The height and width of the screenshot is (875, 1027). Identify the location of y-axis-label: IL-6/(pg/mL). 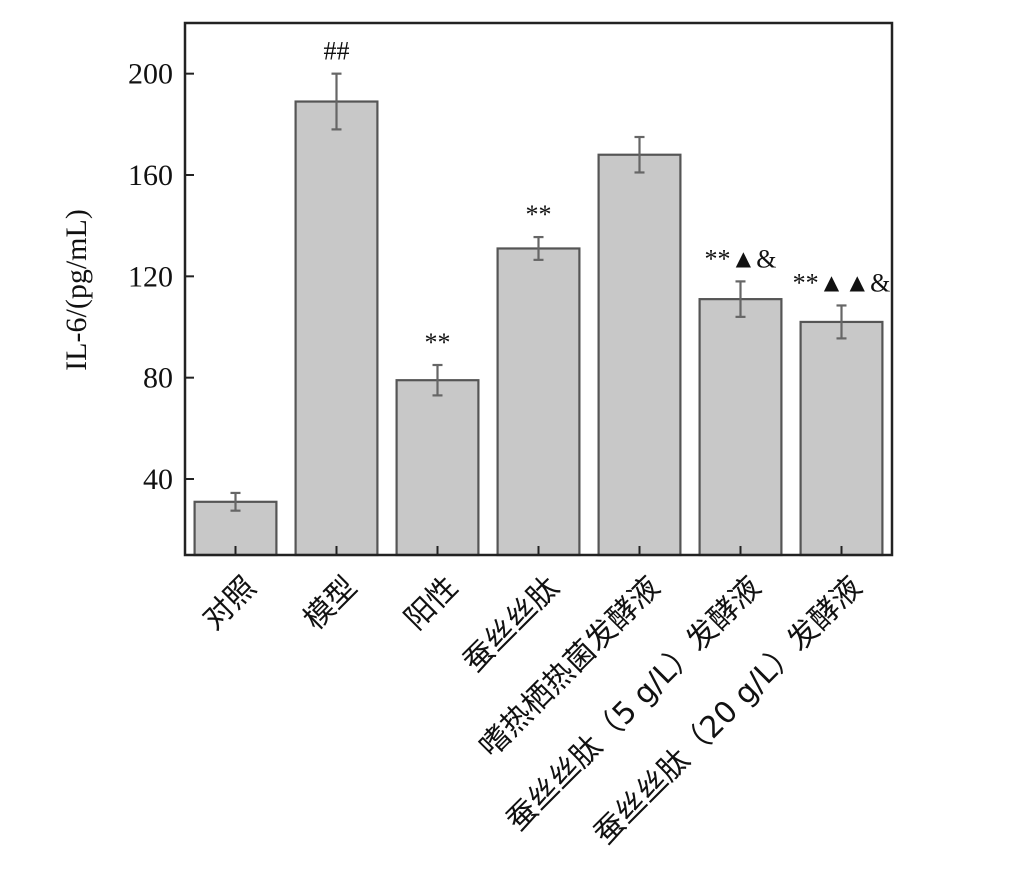
(76, 290).